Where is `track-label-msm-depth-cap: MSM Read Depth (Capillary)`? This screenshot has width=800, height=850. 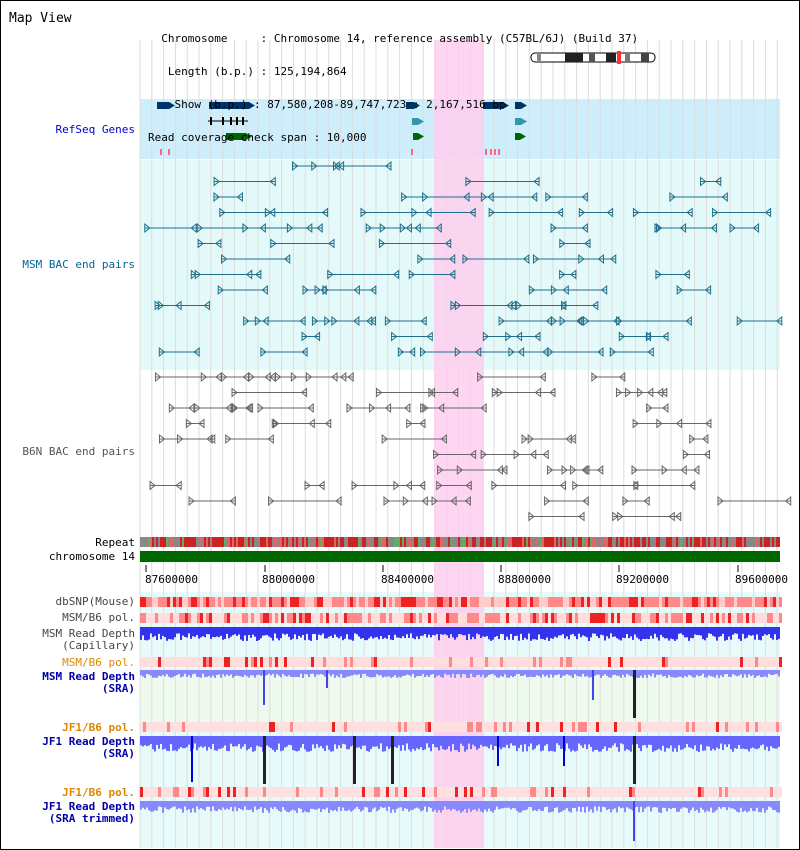
track-label-msm-depth-cap: MSM Read Depth (Capillary) is located at coordinates (88, 640).